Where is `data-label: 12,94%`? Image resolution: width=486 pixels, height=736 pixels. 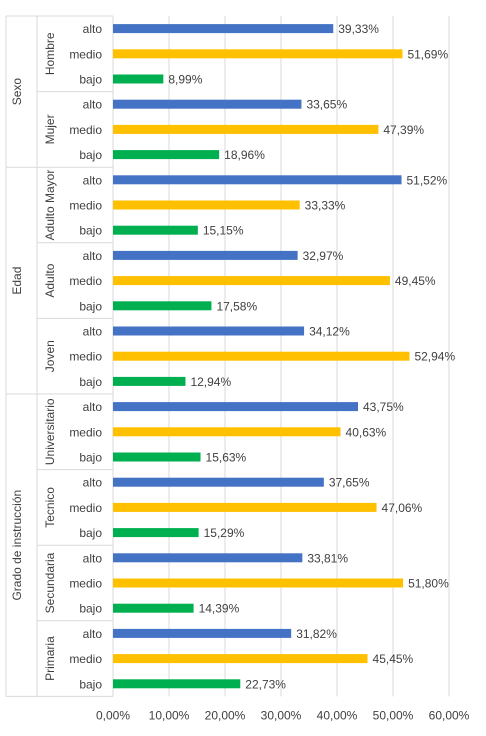 data-label: 12,94% is located at coordinates (210, 382).